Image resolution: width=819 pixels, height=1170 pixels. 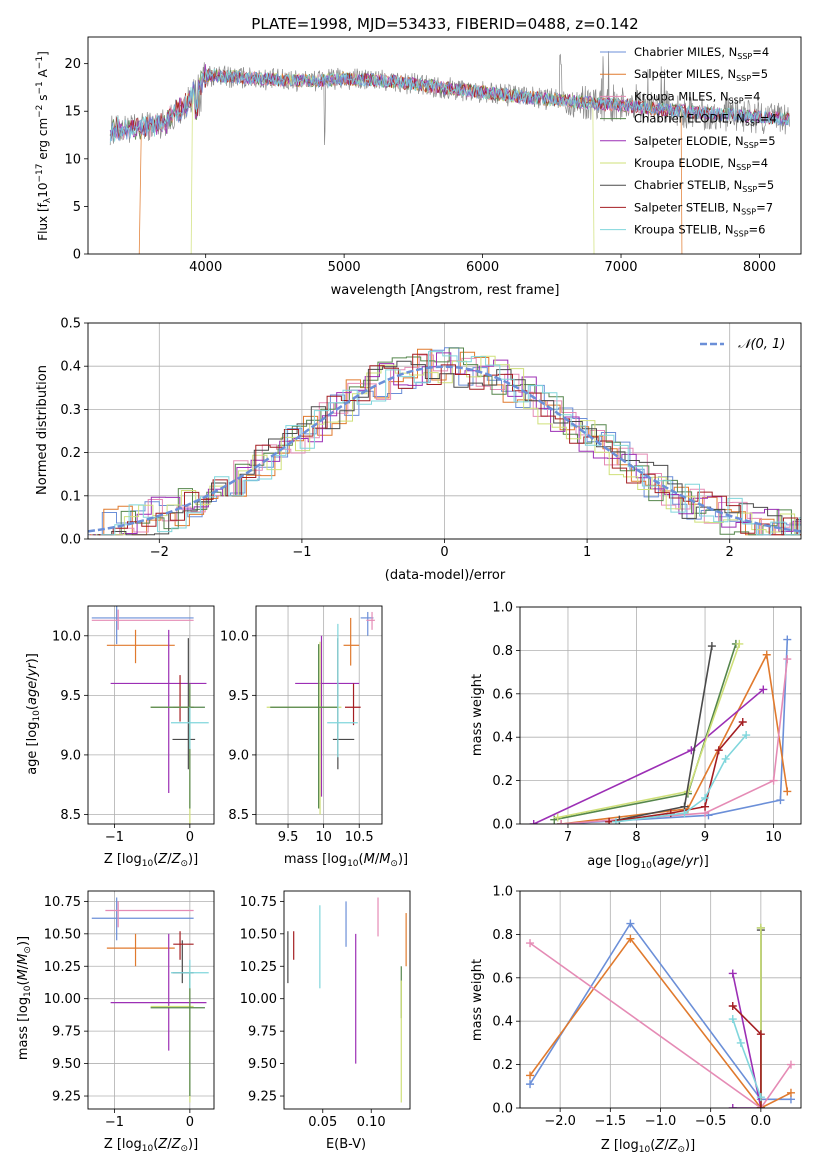 What do you see at coordinates (697, 97) in the screenshot?
I see `legend-label: Kroupa MILES, NSSP=4` at bounding box center [697, 97].